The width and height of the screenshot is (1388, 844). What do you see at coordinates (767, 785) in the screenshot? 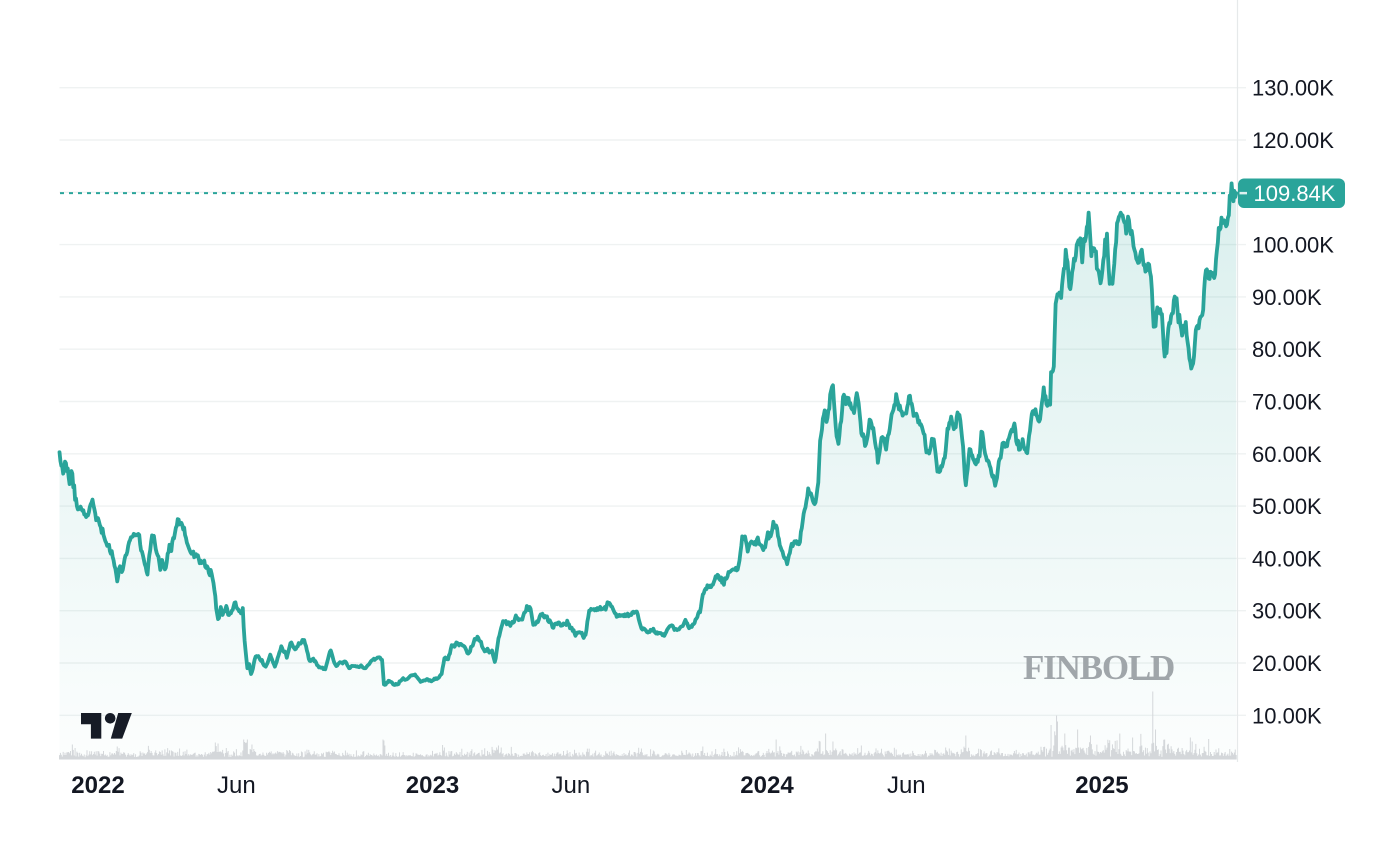
I see `svg-text: 2024` at bounding box center [767, 785].